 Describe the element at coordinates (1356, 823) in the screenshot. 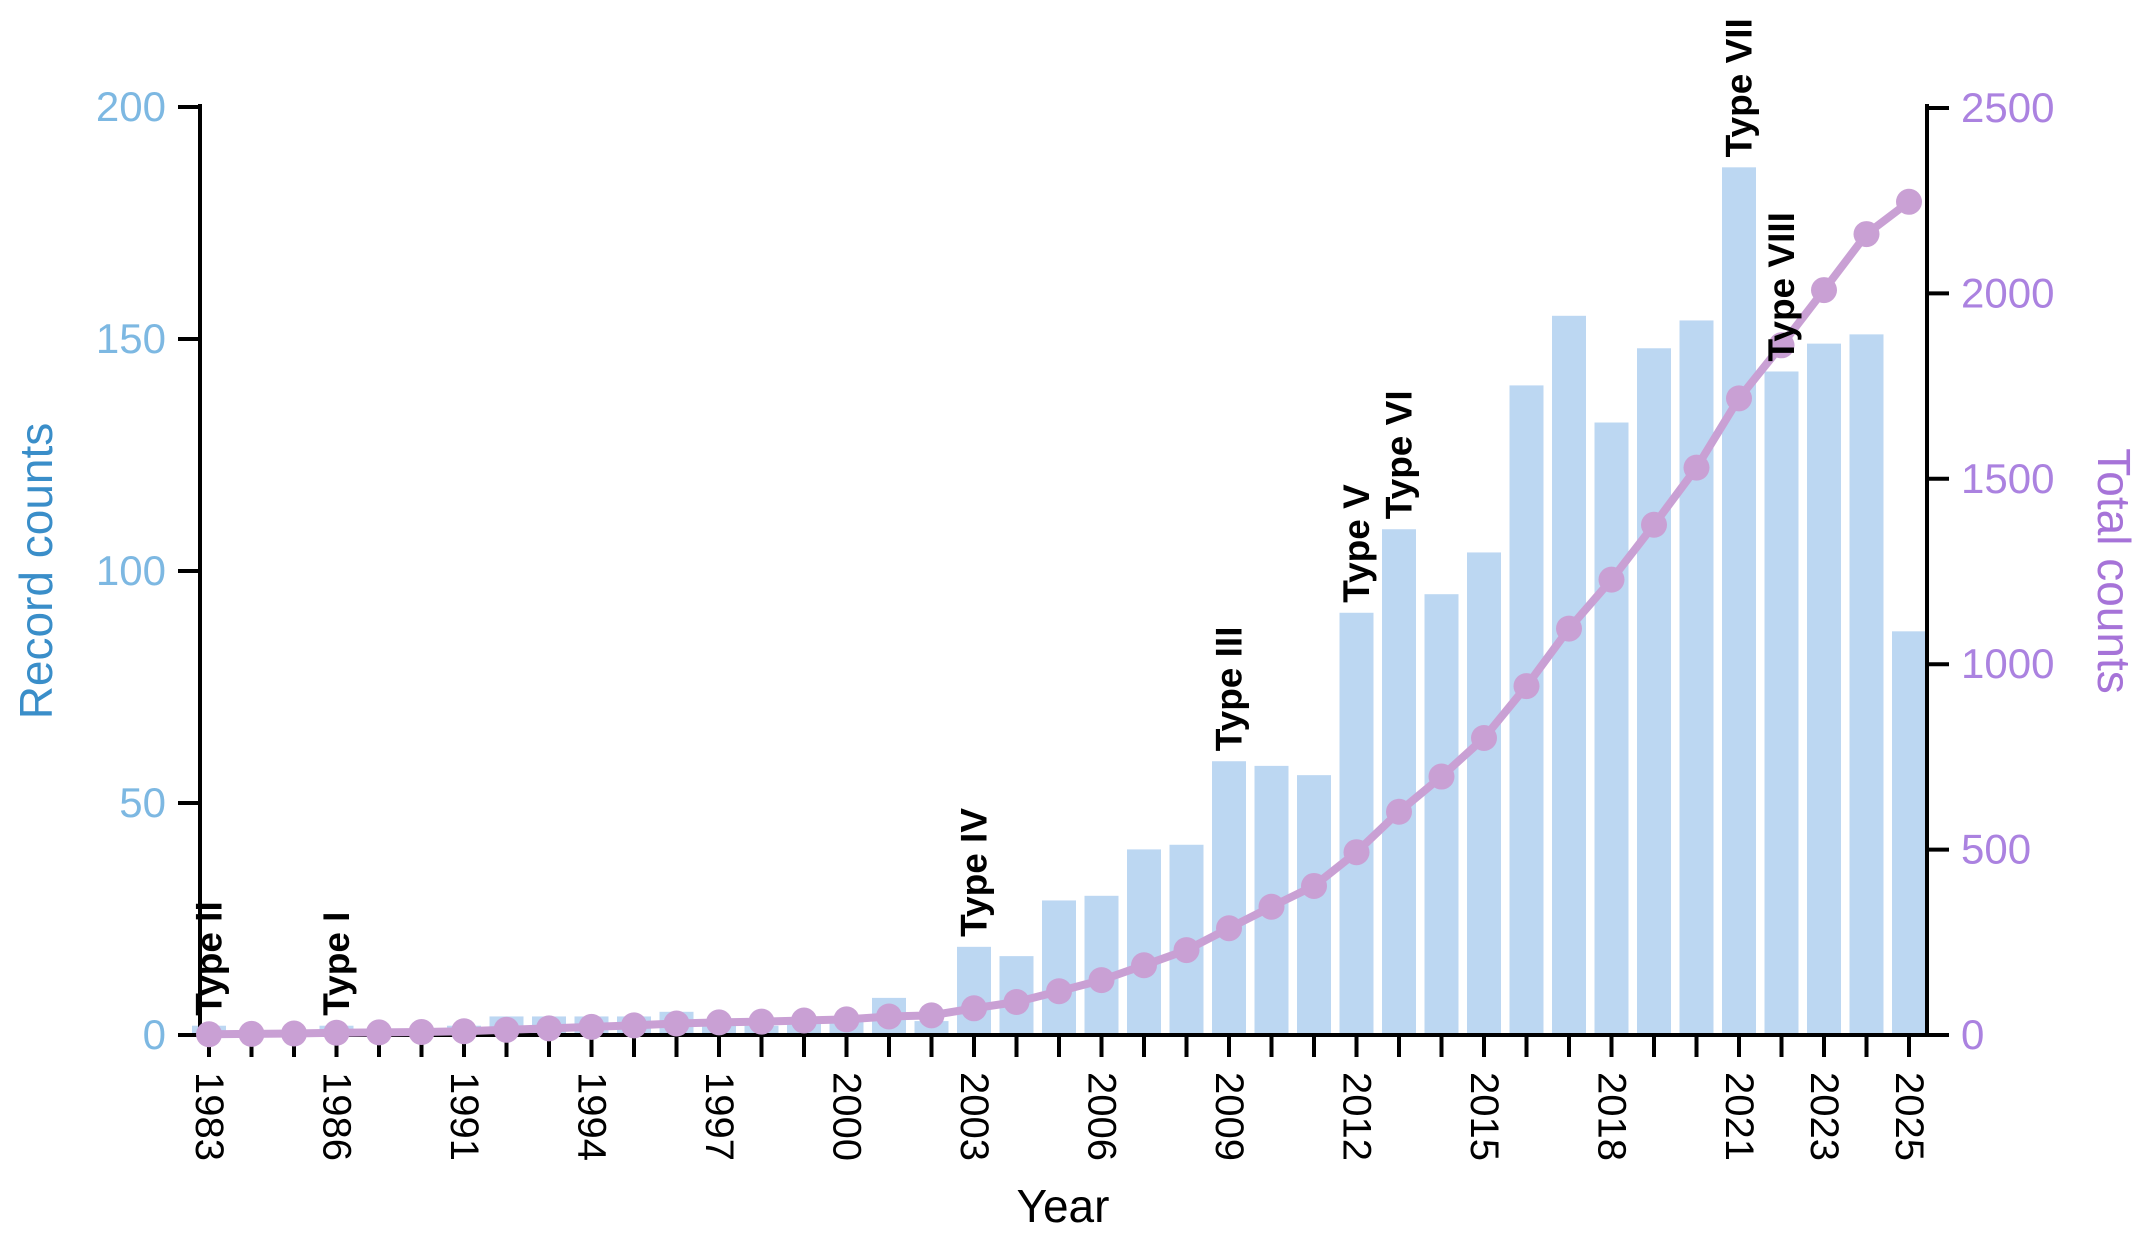

I see `bar-2012` at that location.